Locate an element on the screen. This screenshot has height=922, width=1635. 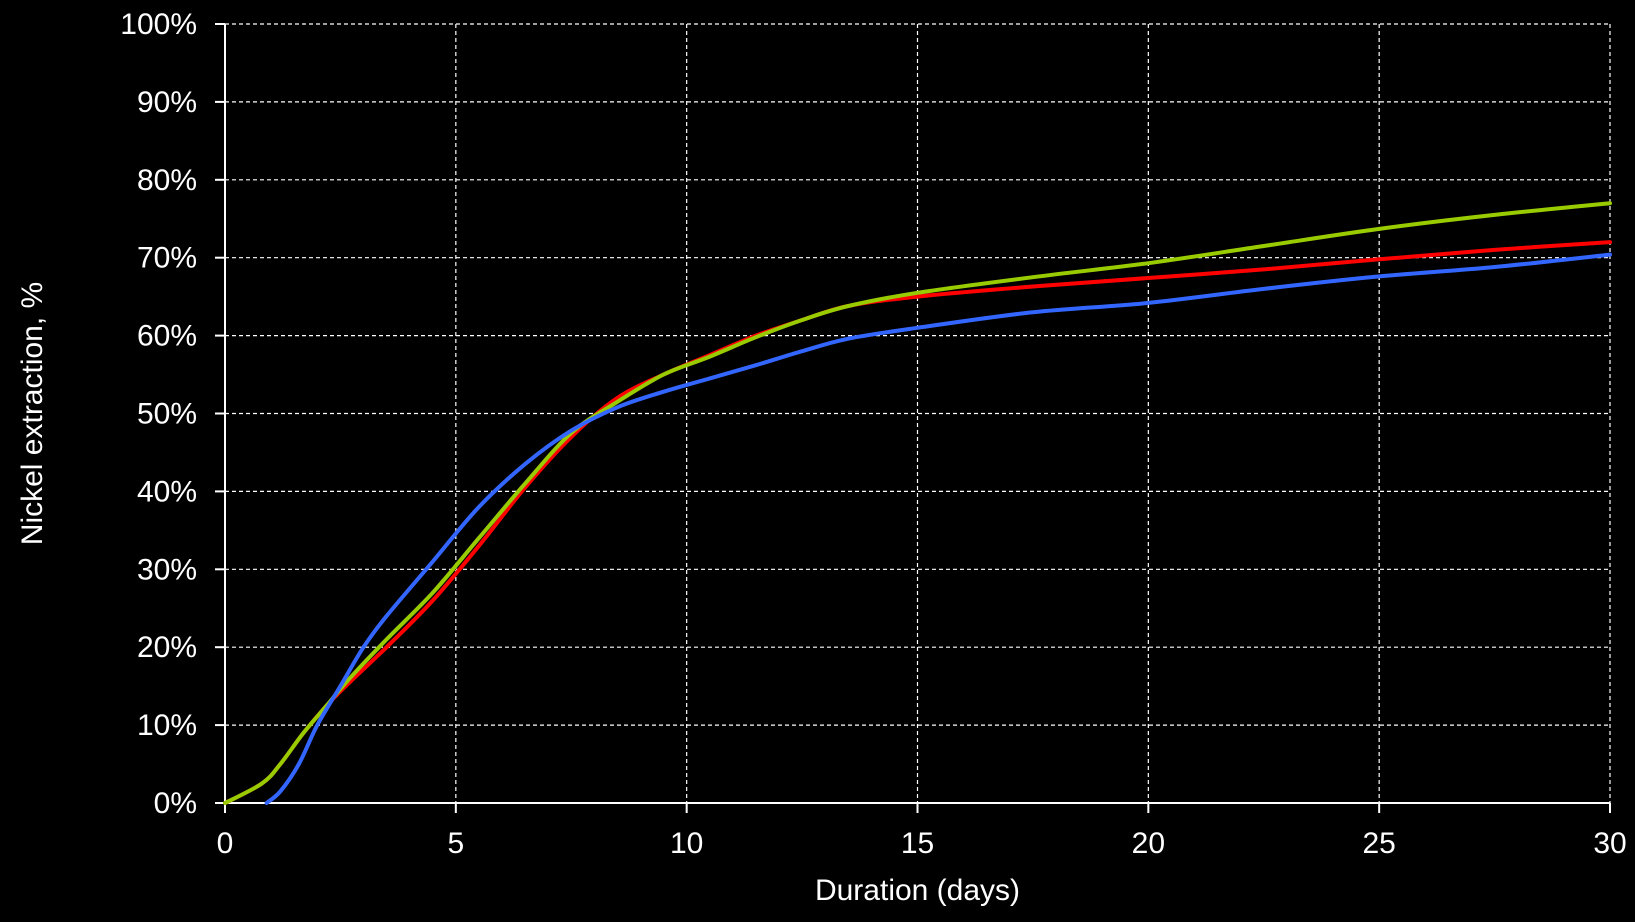
y-tick-label: 60% is located at coordinates (167, 336).